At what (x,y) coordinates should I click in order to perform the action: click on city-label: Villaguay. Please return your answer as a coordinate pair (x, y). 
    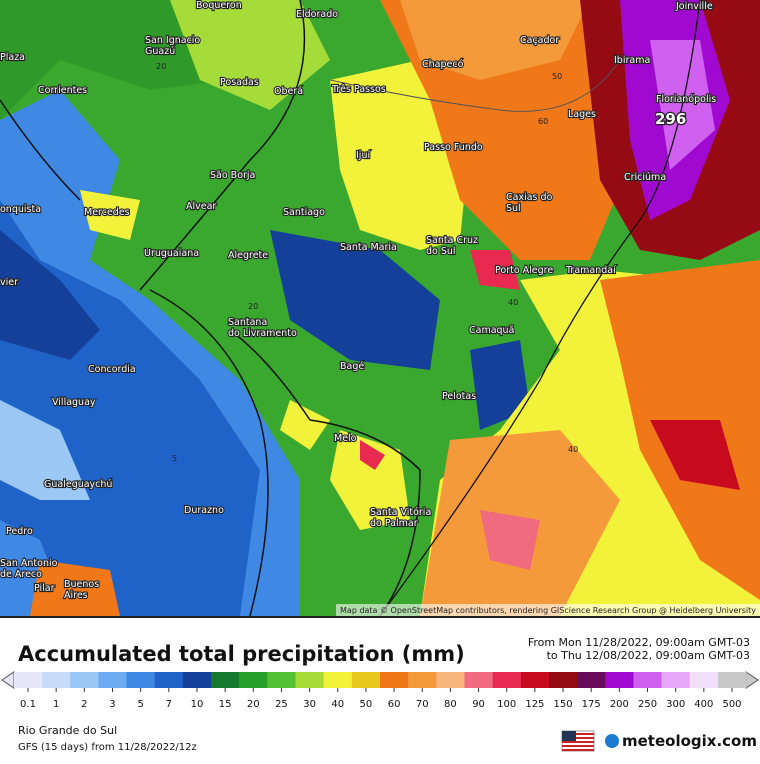
    Looking at the image, I should click on (74, 402).